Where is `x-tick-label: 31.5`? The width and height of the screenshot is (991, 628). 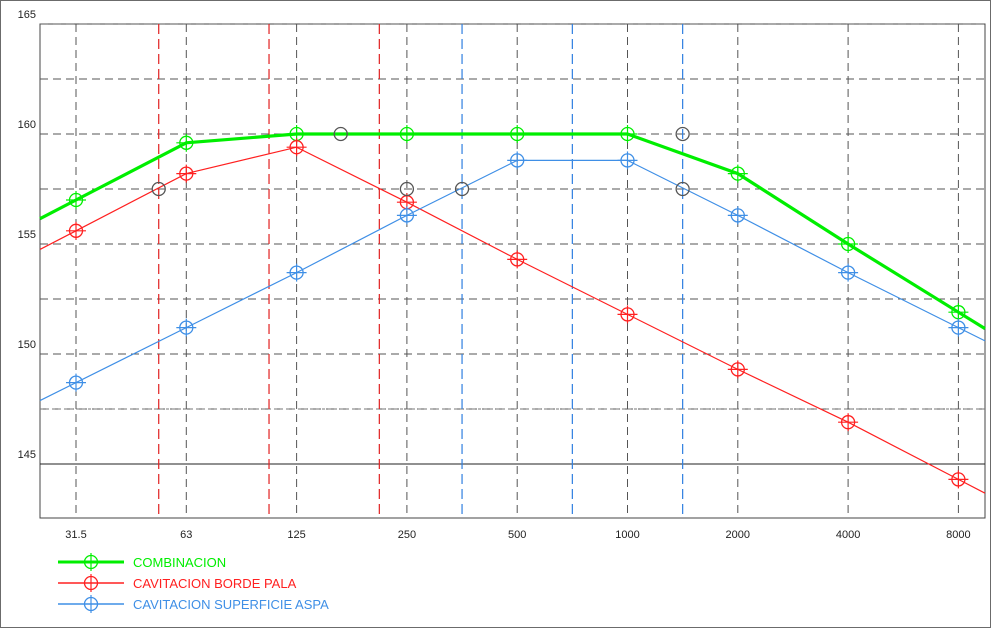
x-tick-label: 31.5 is located at coordinates (75, 535).